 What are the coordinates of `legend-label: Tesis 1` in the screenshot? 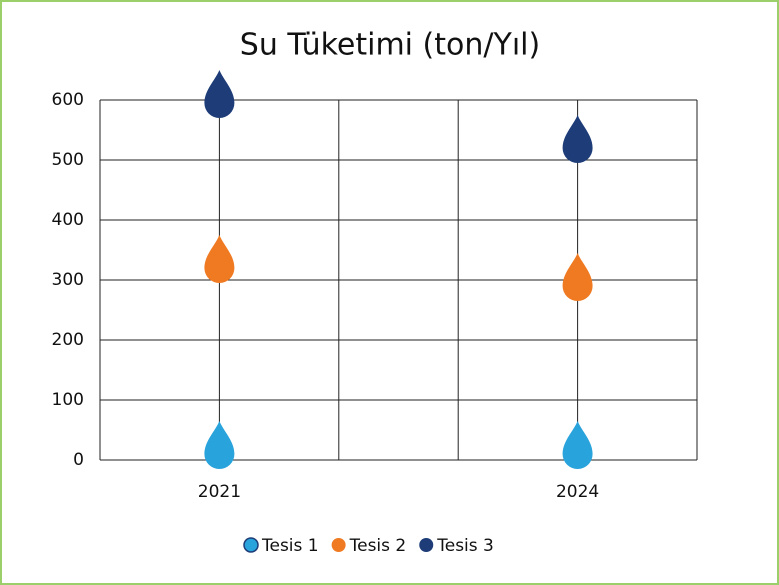 It's located at (290, 546).